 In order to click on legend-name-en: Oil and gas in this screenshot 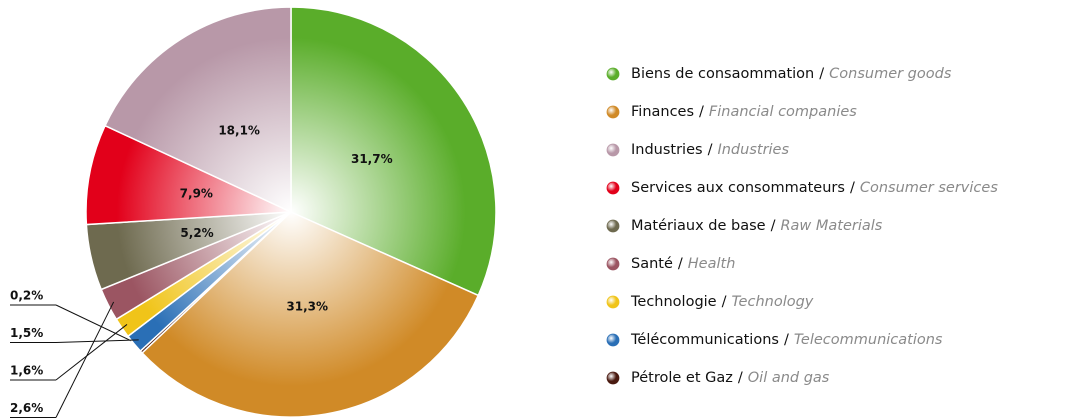, I will do `click(789, 378)`.